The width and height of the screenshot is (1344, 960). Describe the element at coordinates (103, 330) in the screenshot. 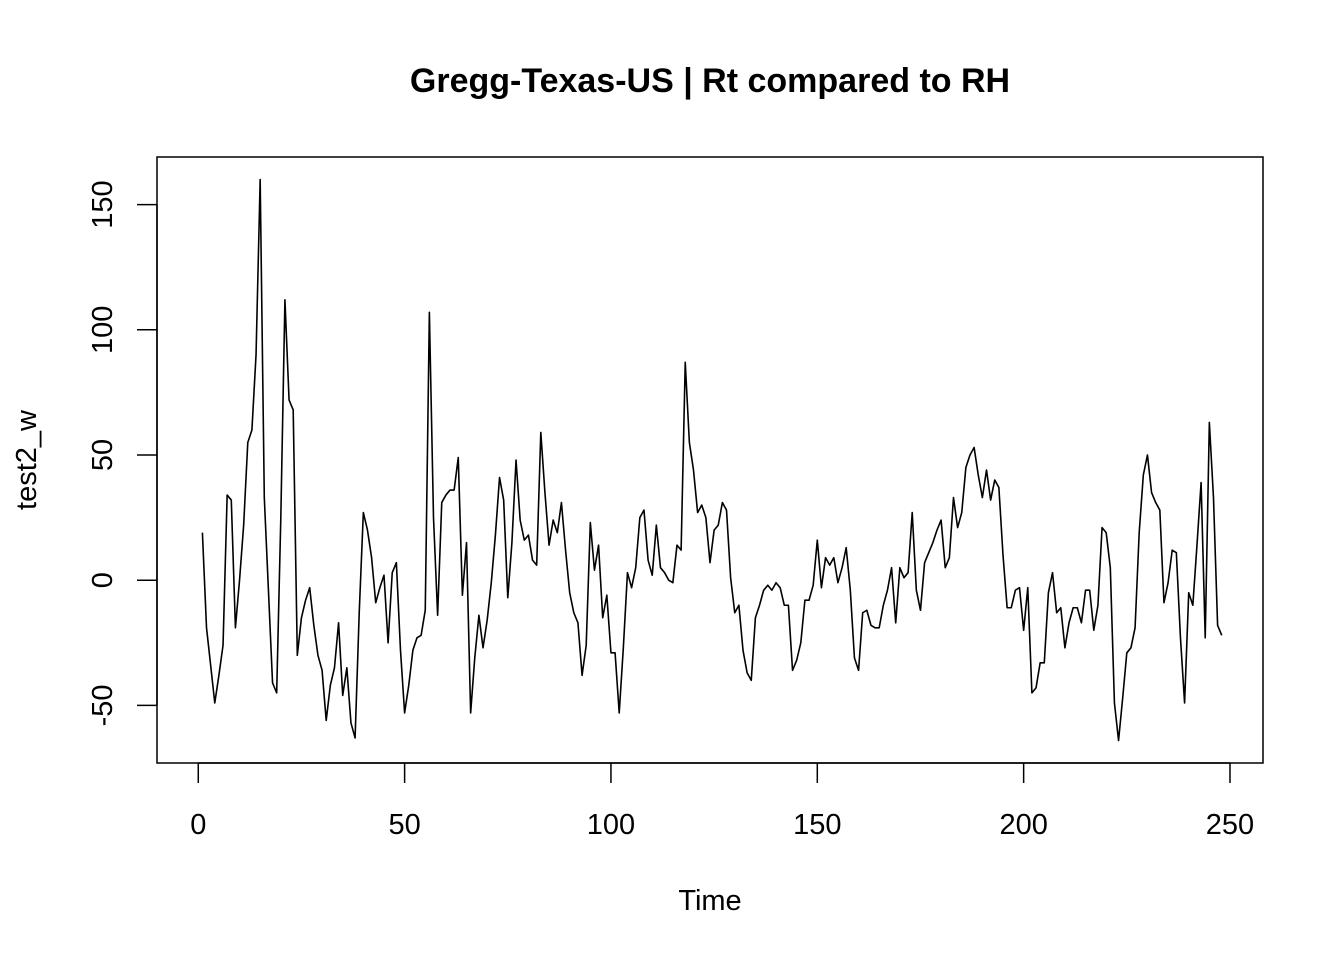

I see `y-tick-label: 100` at that location.